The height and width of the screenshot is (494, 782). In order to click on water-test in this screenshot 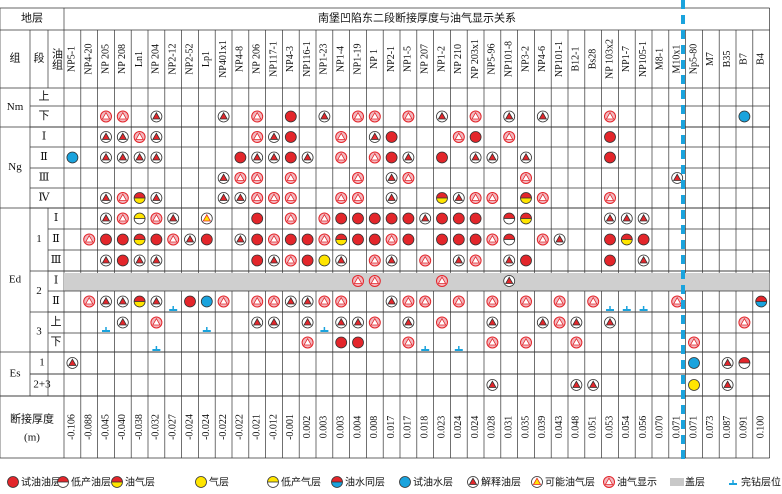, I will do `click(206, 301)`.